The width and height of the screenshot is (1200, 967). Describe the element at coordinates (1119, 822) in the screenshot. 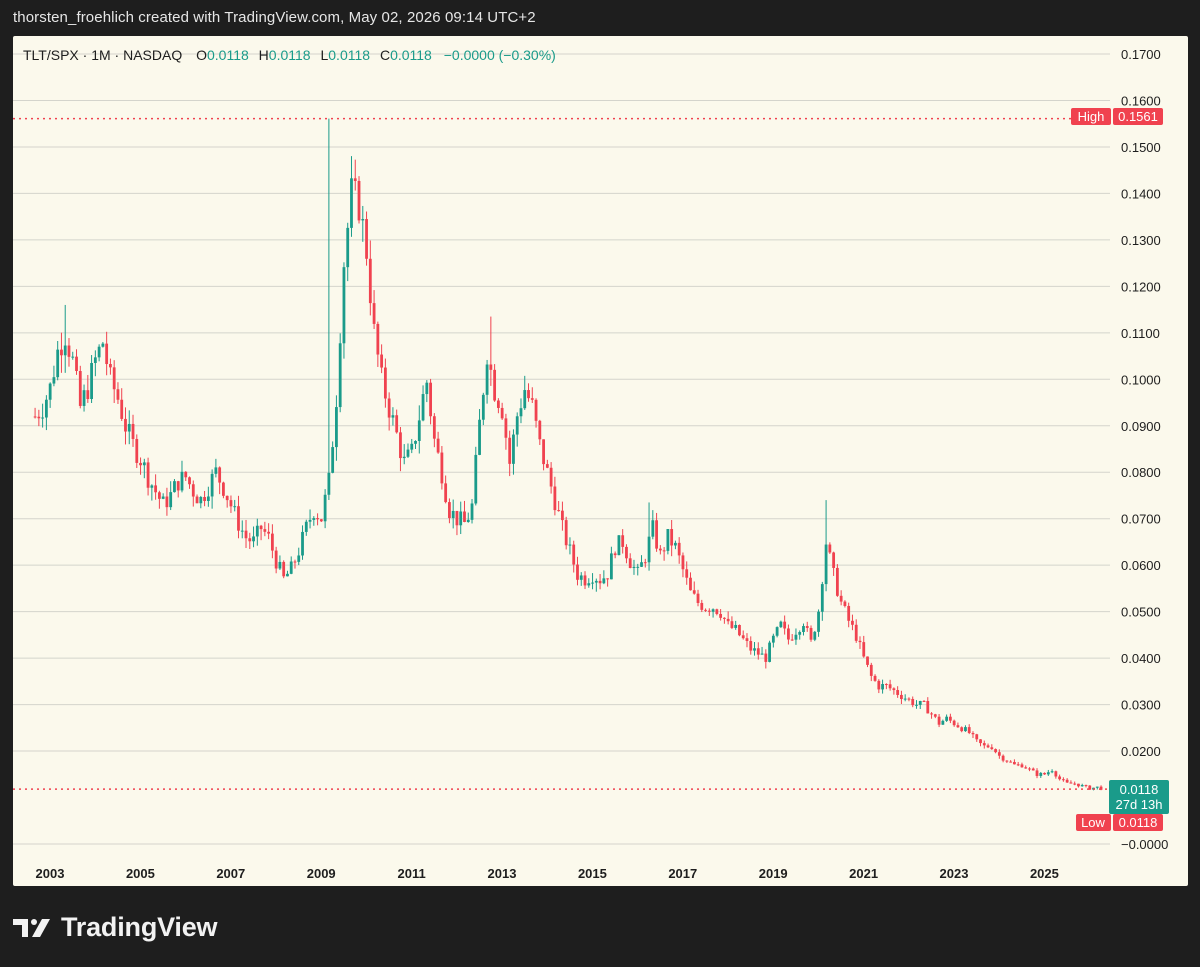

I see `low-marker: Low 0.0118` at that location.